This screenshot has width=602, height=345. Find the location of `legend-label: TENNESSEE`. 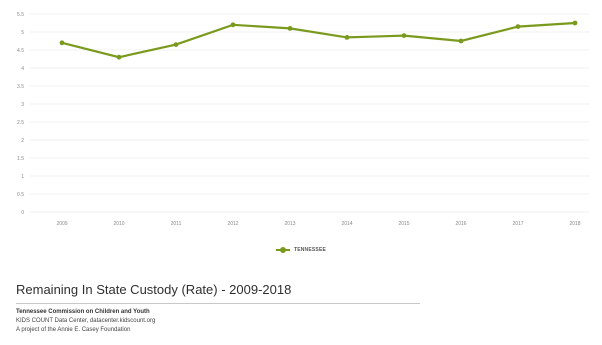

legend-label: TENNESSEE is located at coordinates (310, 250).